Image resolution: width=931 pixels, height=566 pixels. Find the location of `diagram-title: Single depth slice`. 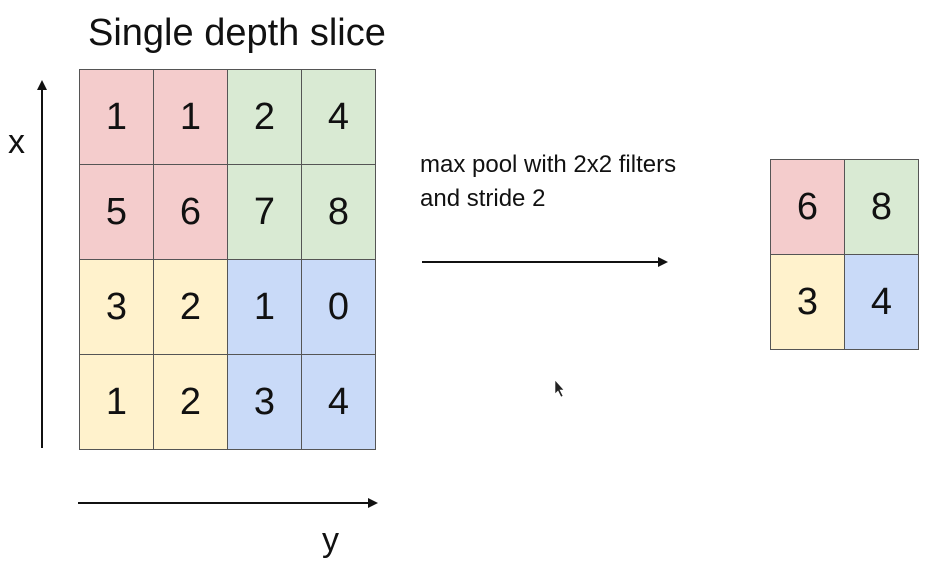

diagram-title: Single depth slice is located at coordinates (237, 33).